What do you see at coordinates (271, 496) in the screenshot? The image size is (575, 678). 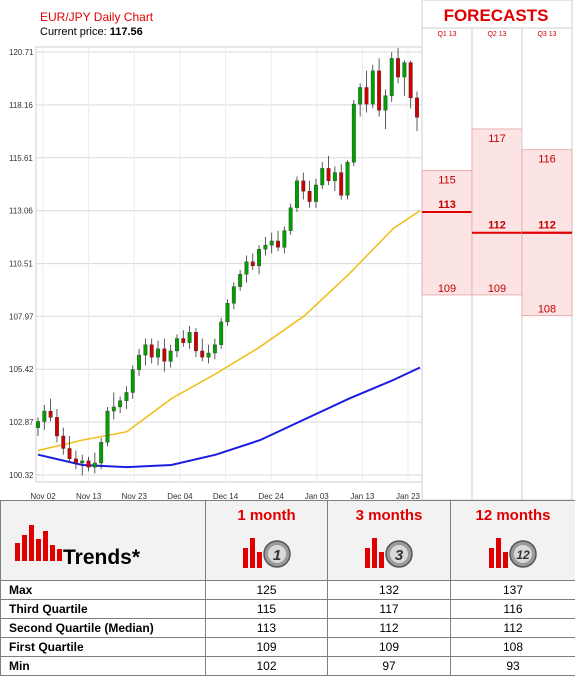 I see `x-tick-label: Dec 24` at bounding box center [271, 496].